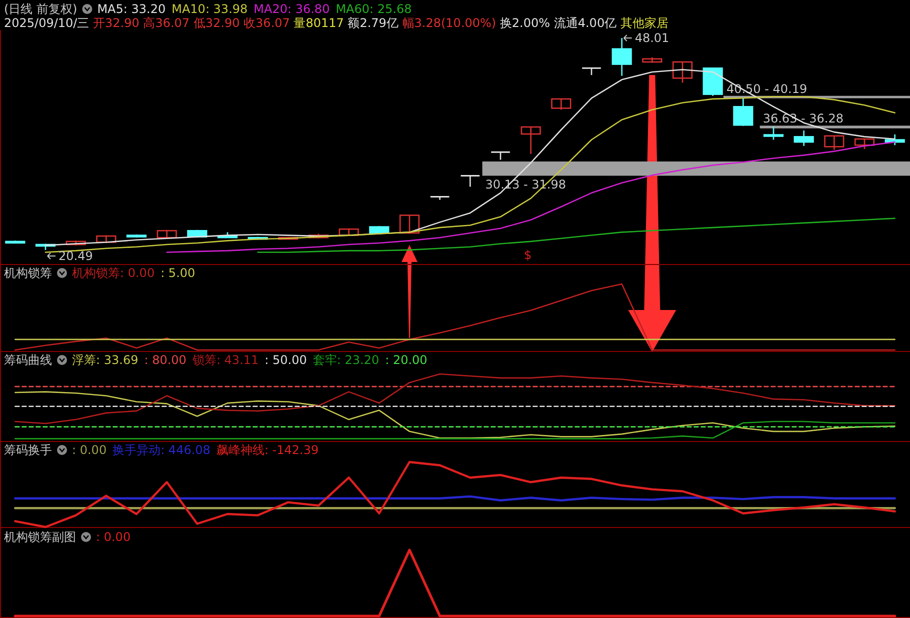 The image size is (910, 618). Describe the element at coordinates (28, 450) in the screenshot. I see `chart-title: 筹码换手` at that location.